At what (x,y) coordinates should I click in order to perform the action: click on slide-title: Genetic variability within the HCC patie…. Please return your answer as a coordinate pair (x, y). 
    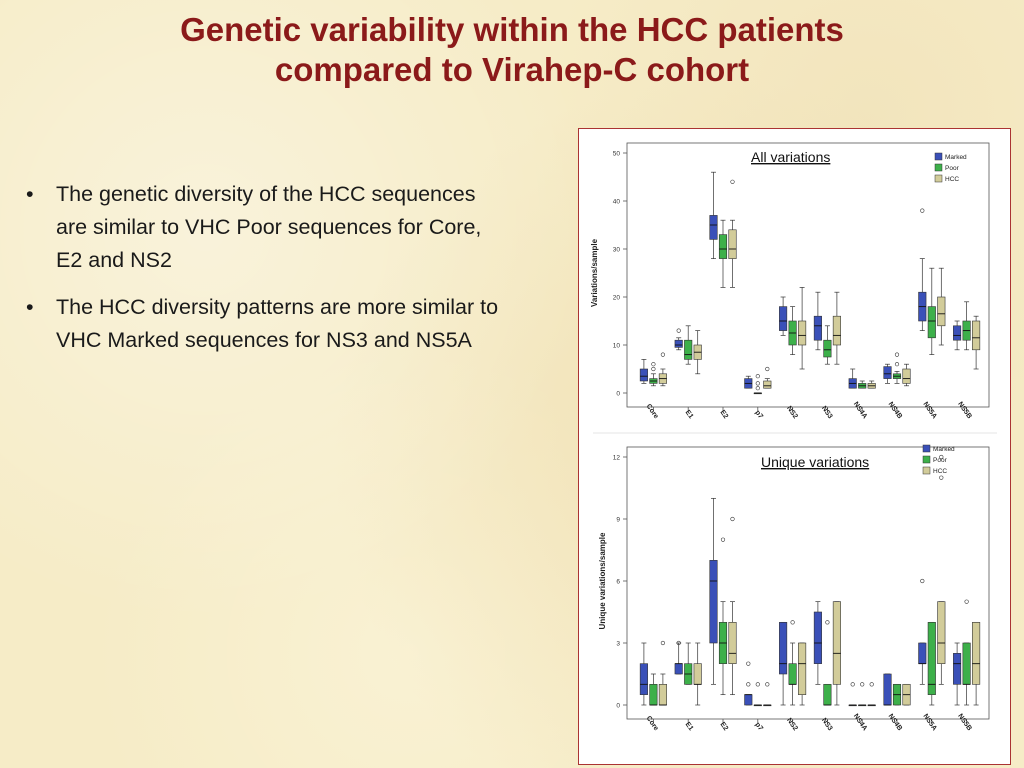
    Looking at the image, I should click on (512, 50).